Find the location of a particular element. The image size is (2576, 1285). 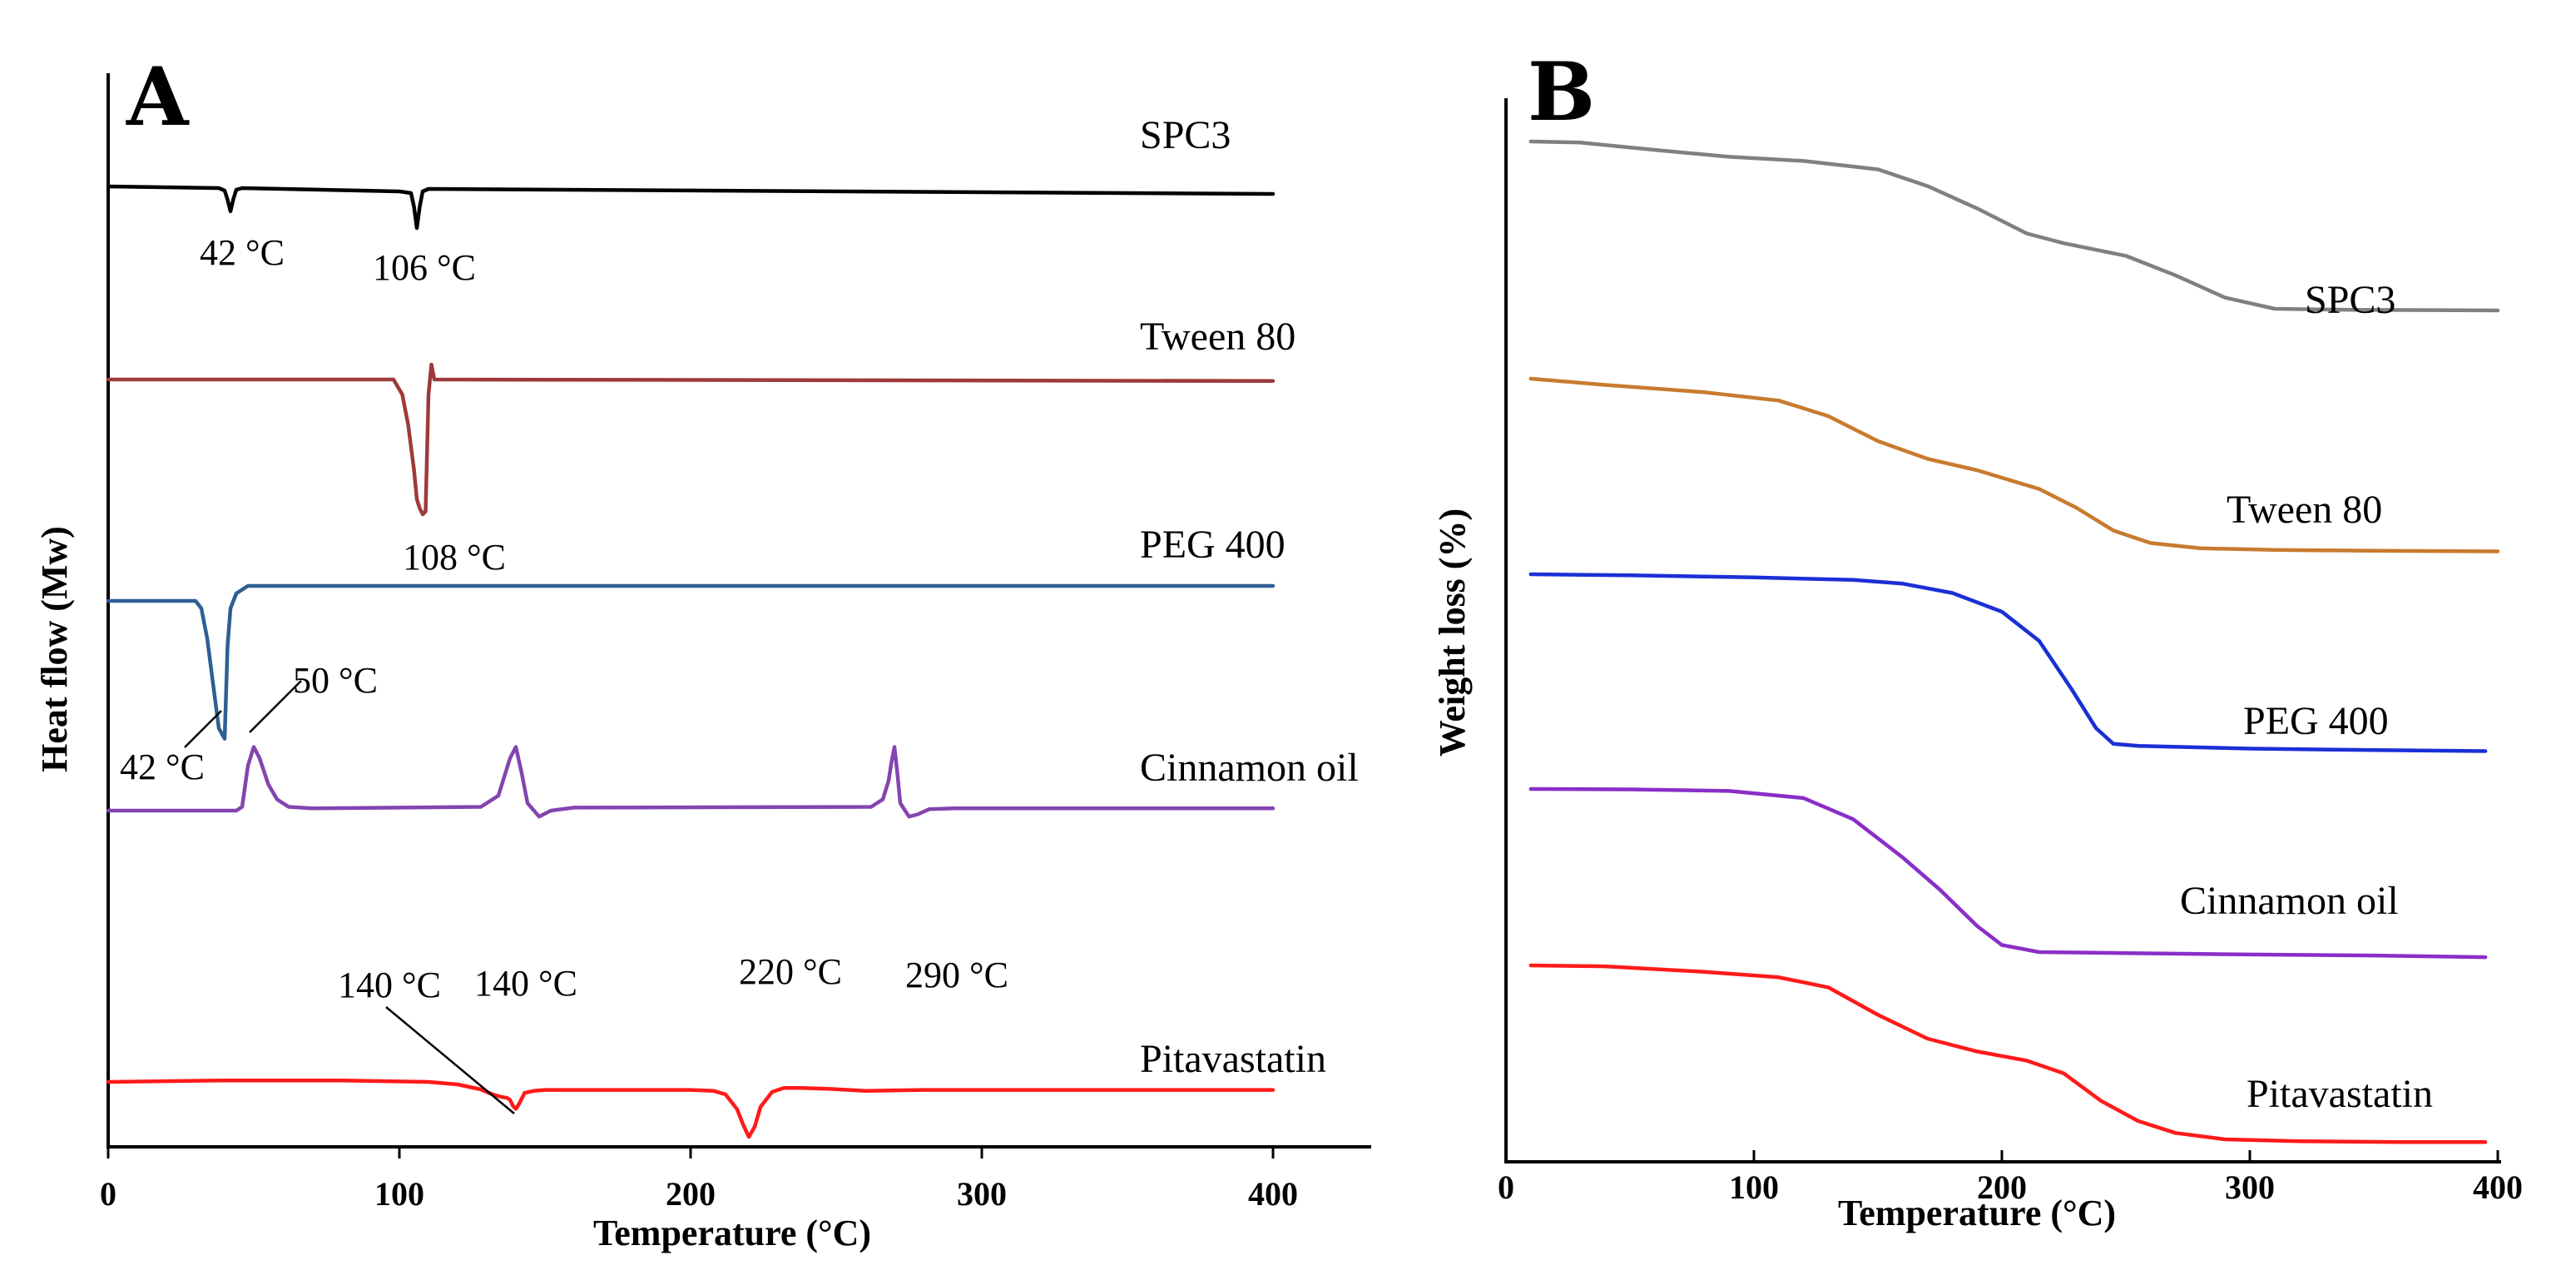

panel-b-label-peg-400: PEG 400 is located at coordinates (2316, 721).